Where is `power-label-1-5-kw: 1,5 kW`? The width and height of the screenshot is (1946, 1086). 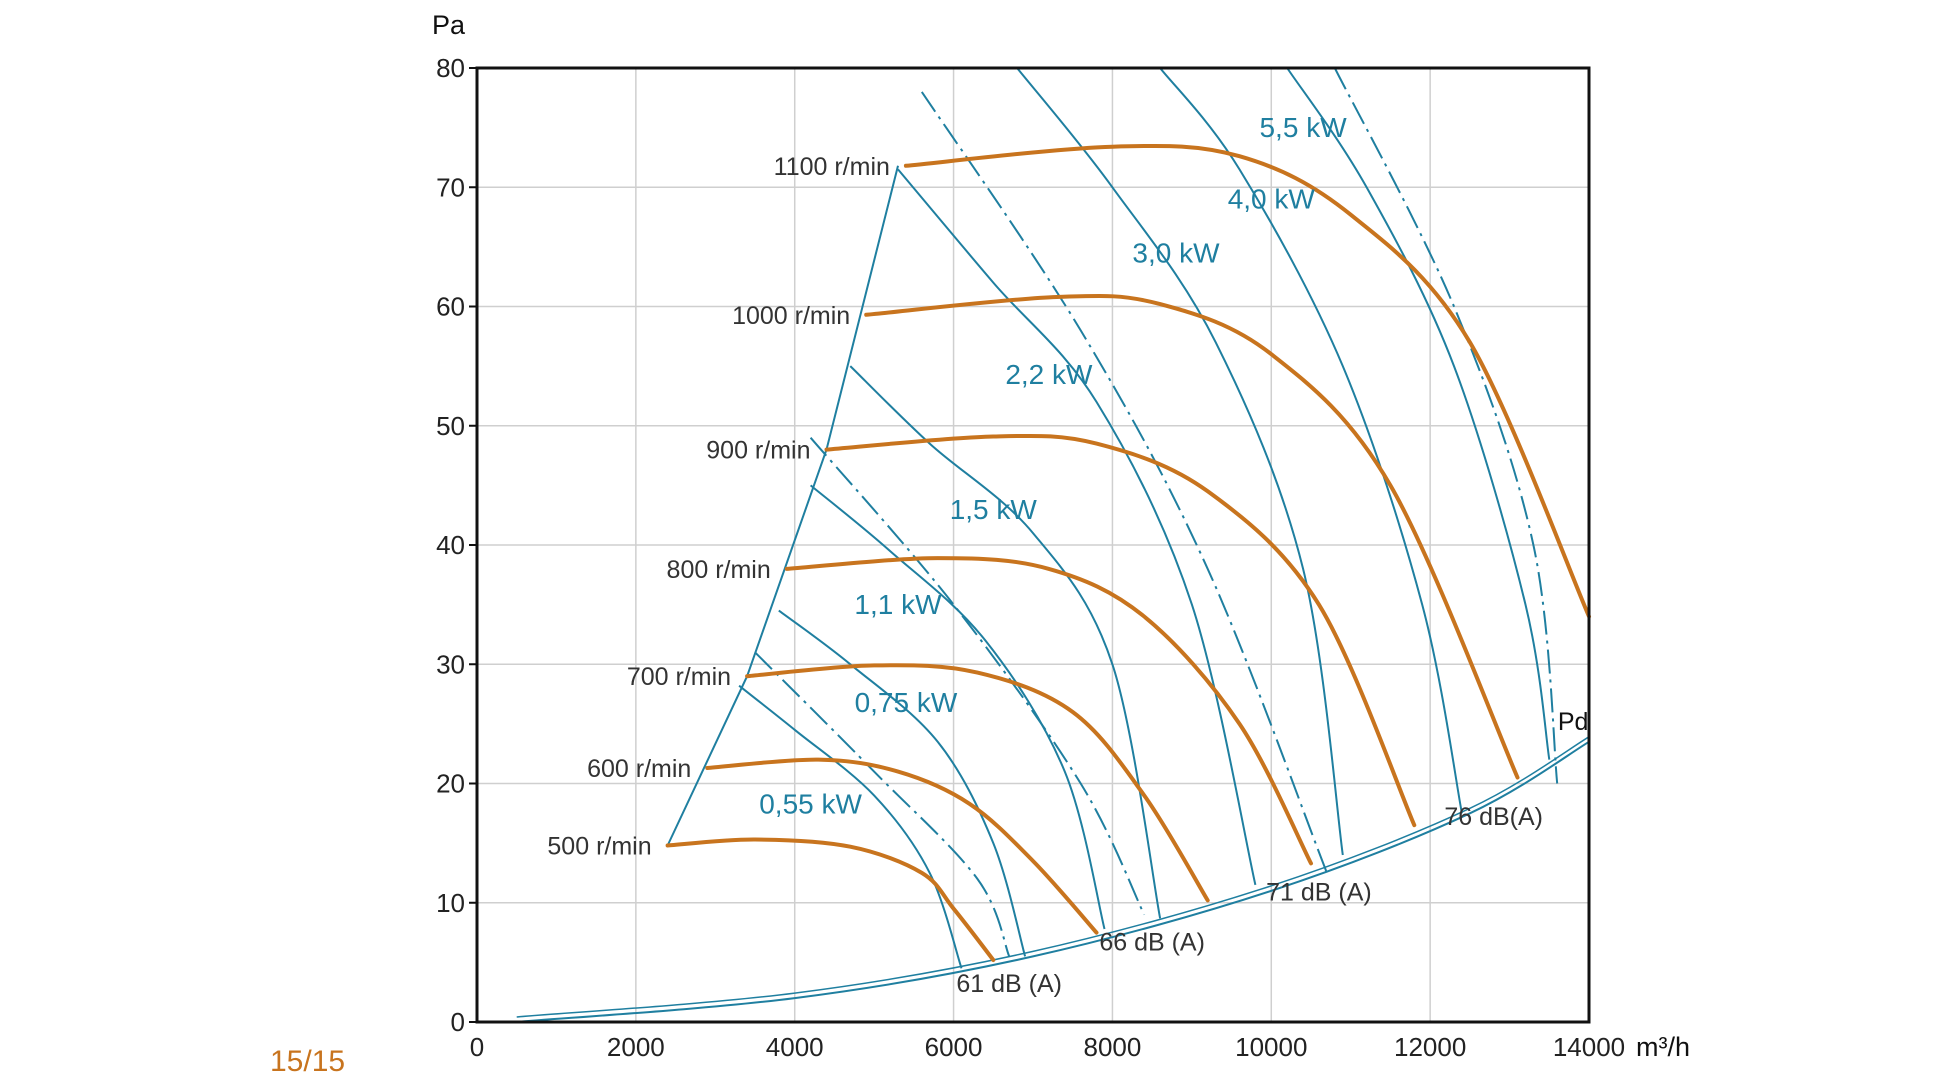 power-label-1-5-kw: 1,5 kW is located at coordinates (994, 509).